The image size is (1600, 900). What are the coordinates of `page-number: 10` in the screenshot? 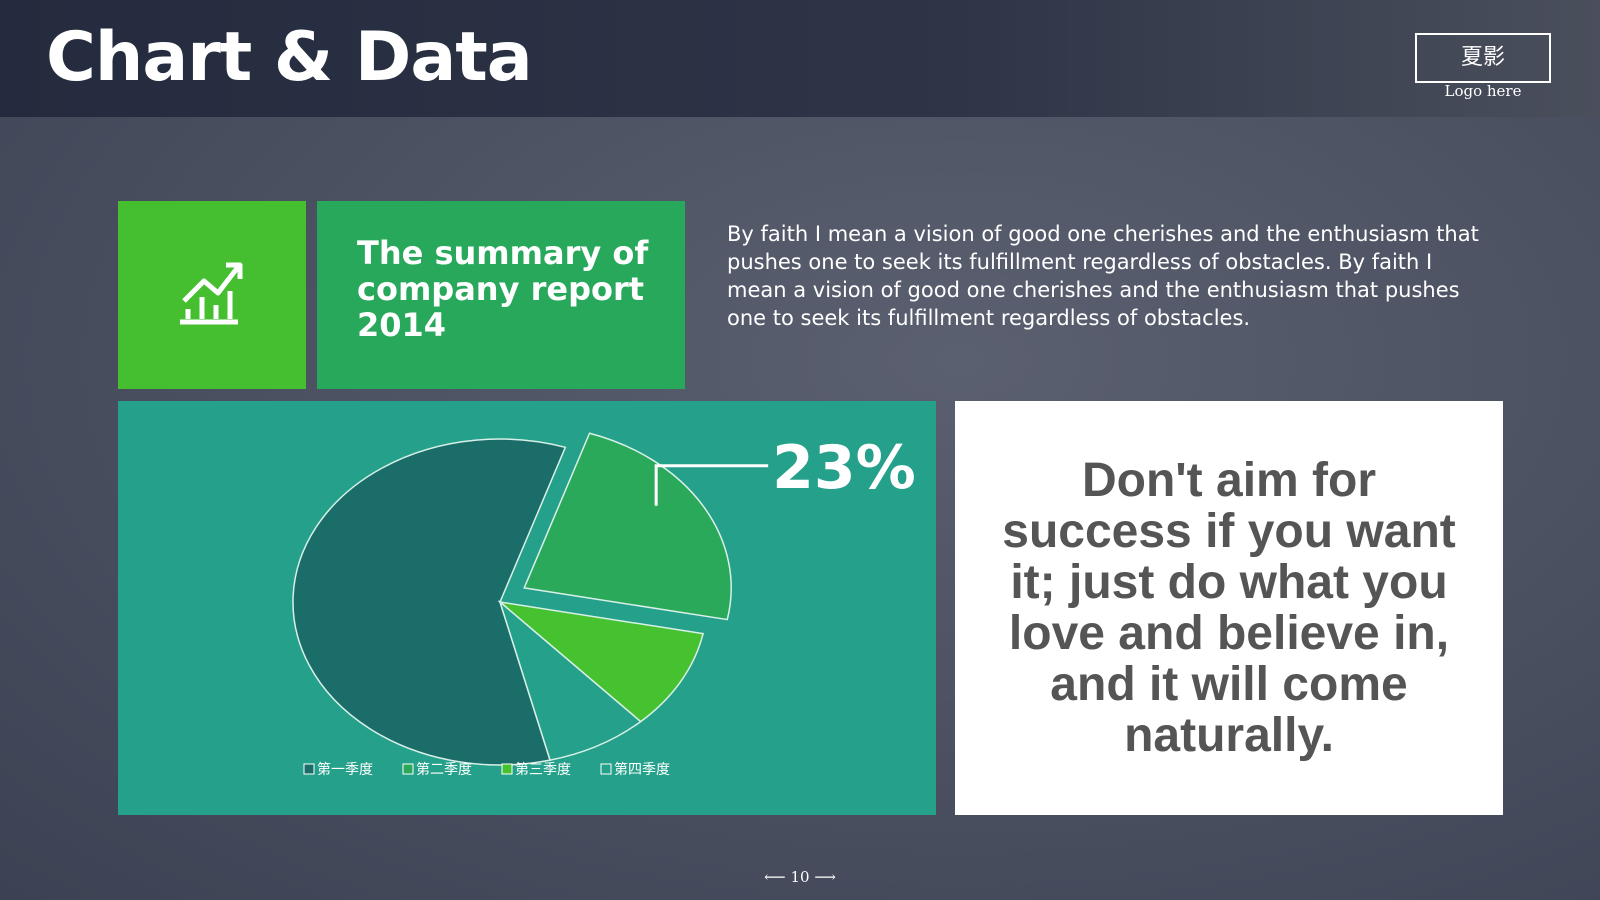 It's located at (800, 877).